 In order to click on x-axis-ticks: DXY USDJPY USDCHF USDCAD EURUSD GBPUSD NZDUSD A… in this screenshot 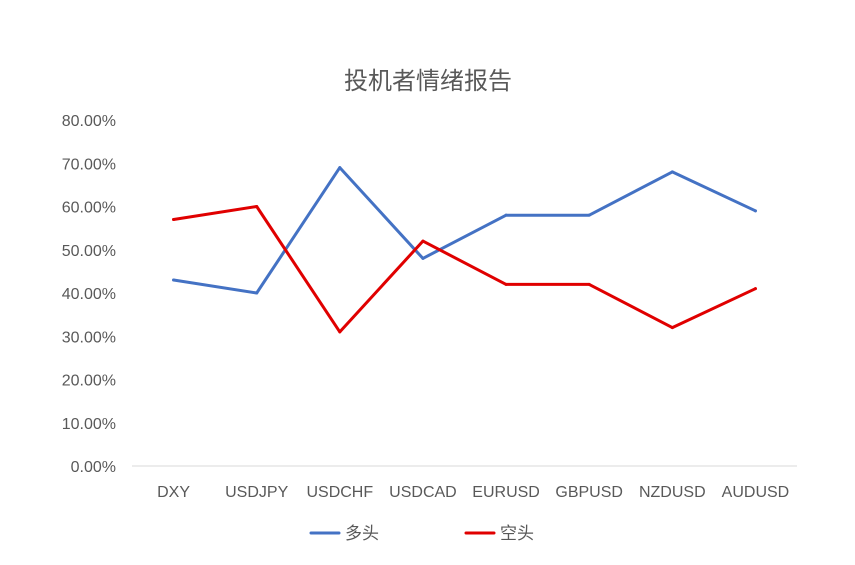, I will do `click(473, 492)`.